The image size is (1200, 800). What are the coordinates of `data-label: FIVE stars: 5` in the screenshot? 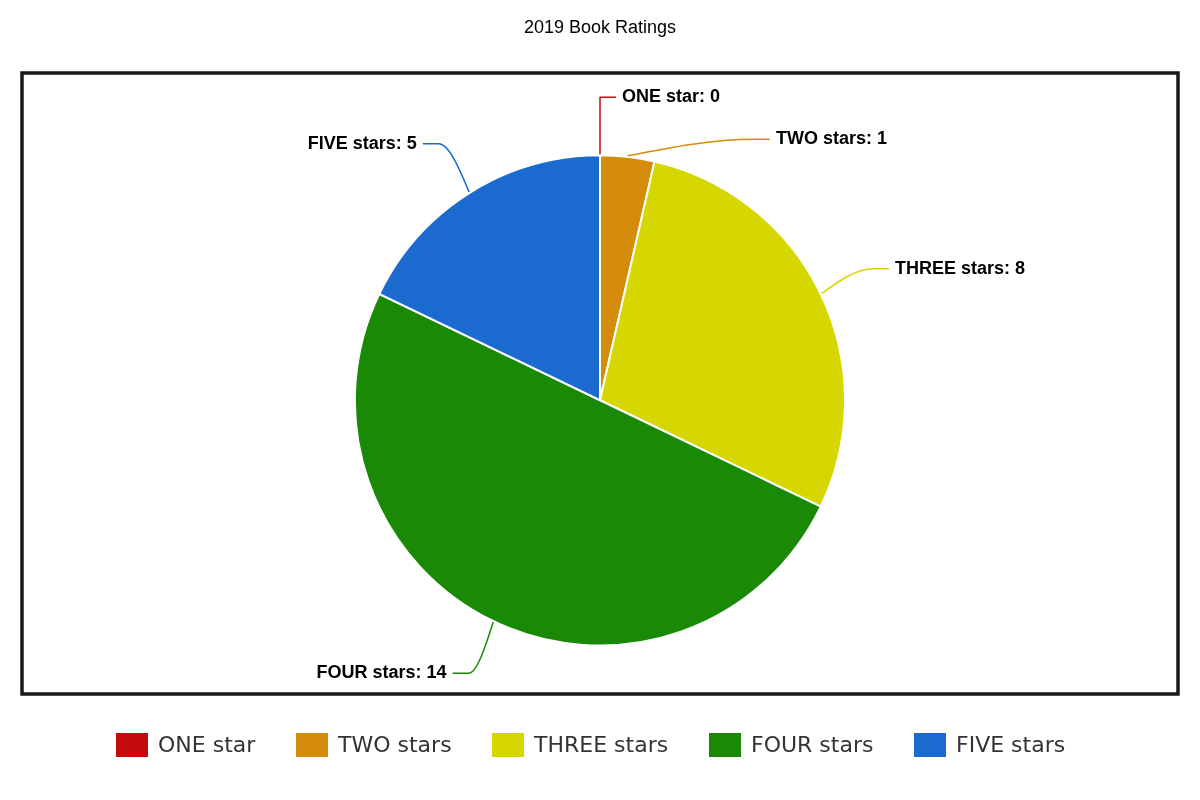 It's located at (362, 142).